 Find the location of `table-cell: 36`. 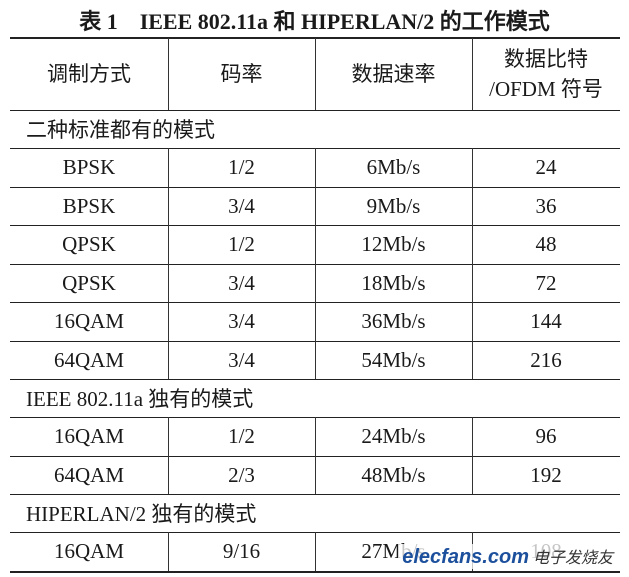

table-cell: 36 is located at coordinates (546, 205).